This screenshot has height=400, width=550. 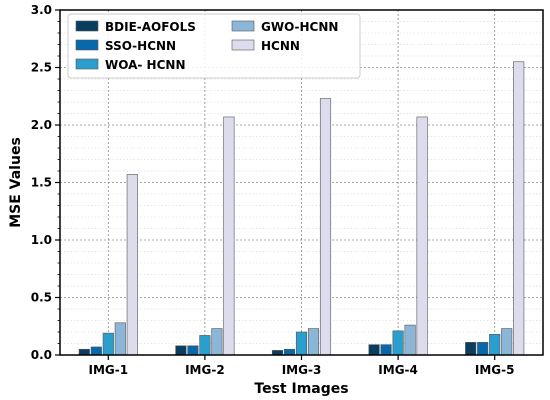 I want to click on legend: BDIE-AOFOLS SSO-HCNN WOA- HCNN GWO-HCNN HCNN, so click(x=214, y=46).